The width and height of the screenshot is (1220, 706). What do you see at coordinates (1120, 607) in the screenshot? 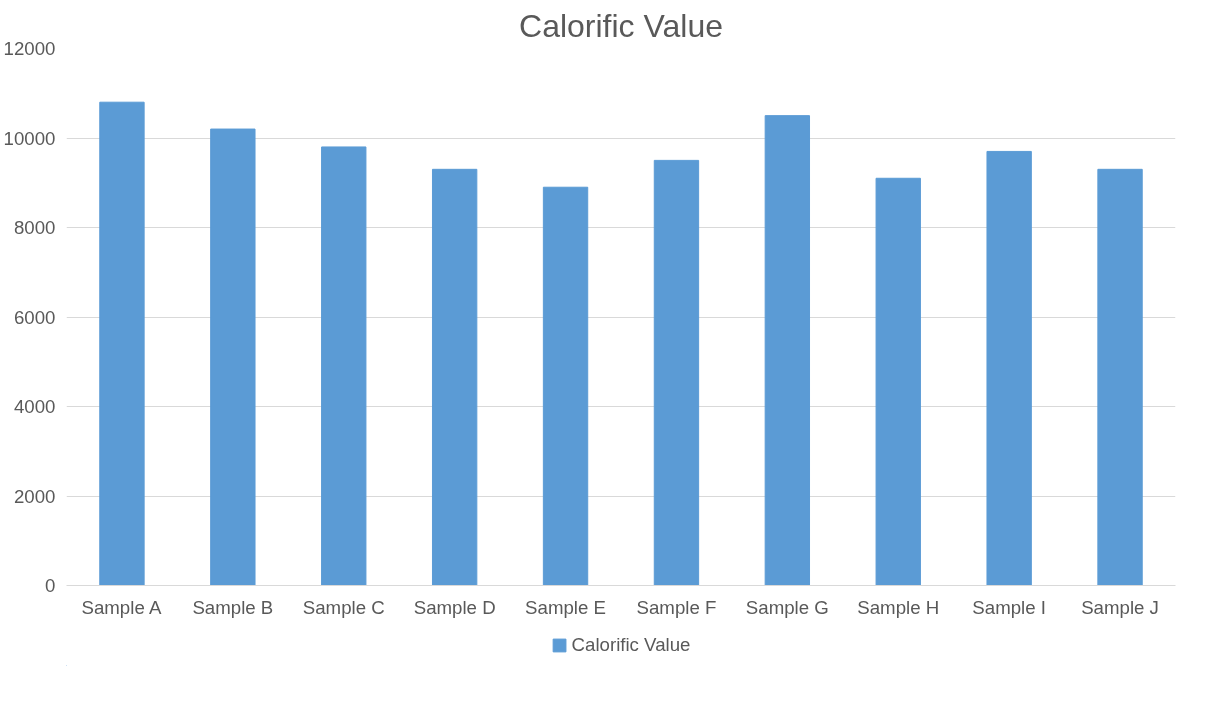
I see `x-tick-label: Sample J` at bounding box center [1120, 607].